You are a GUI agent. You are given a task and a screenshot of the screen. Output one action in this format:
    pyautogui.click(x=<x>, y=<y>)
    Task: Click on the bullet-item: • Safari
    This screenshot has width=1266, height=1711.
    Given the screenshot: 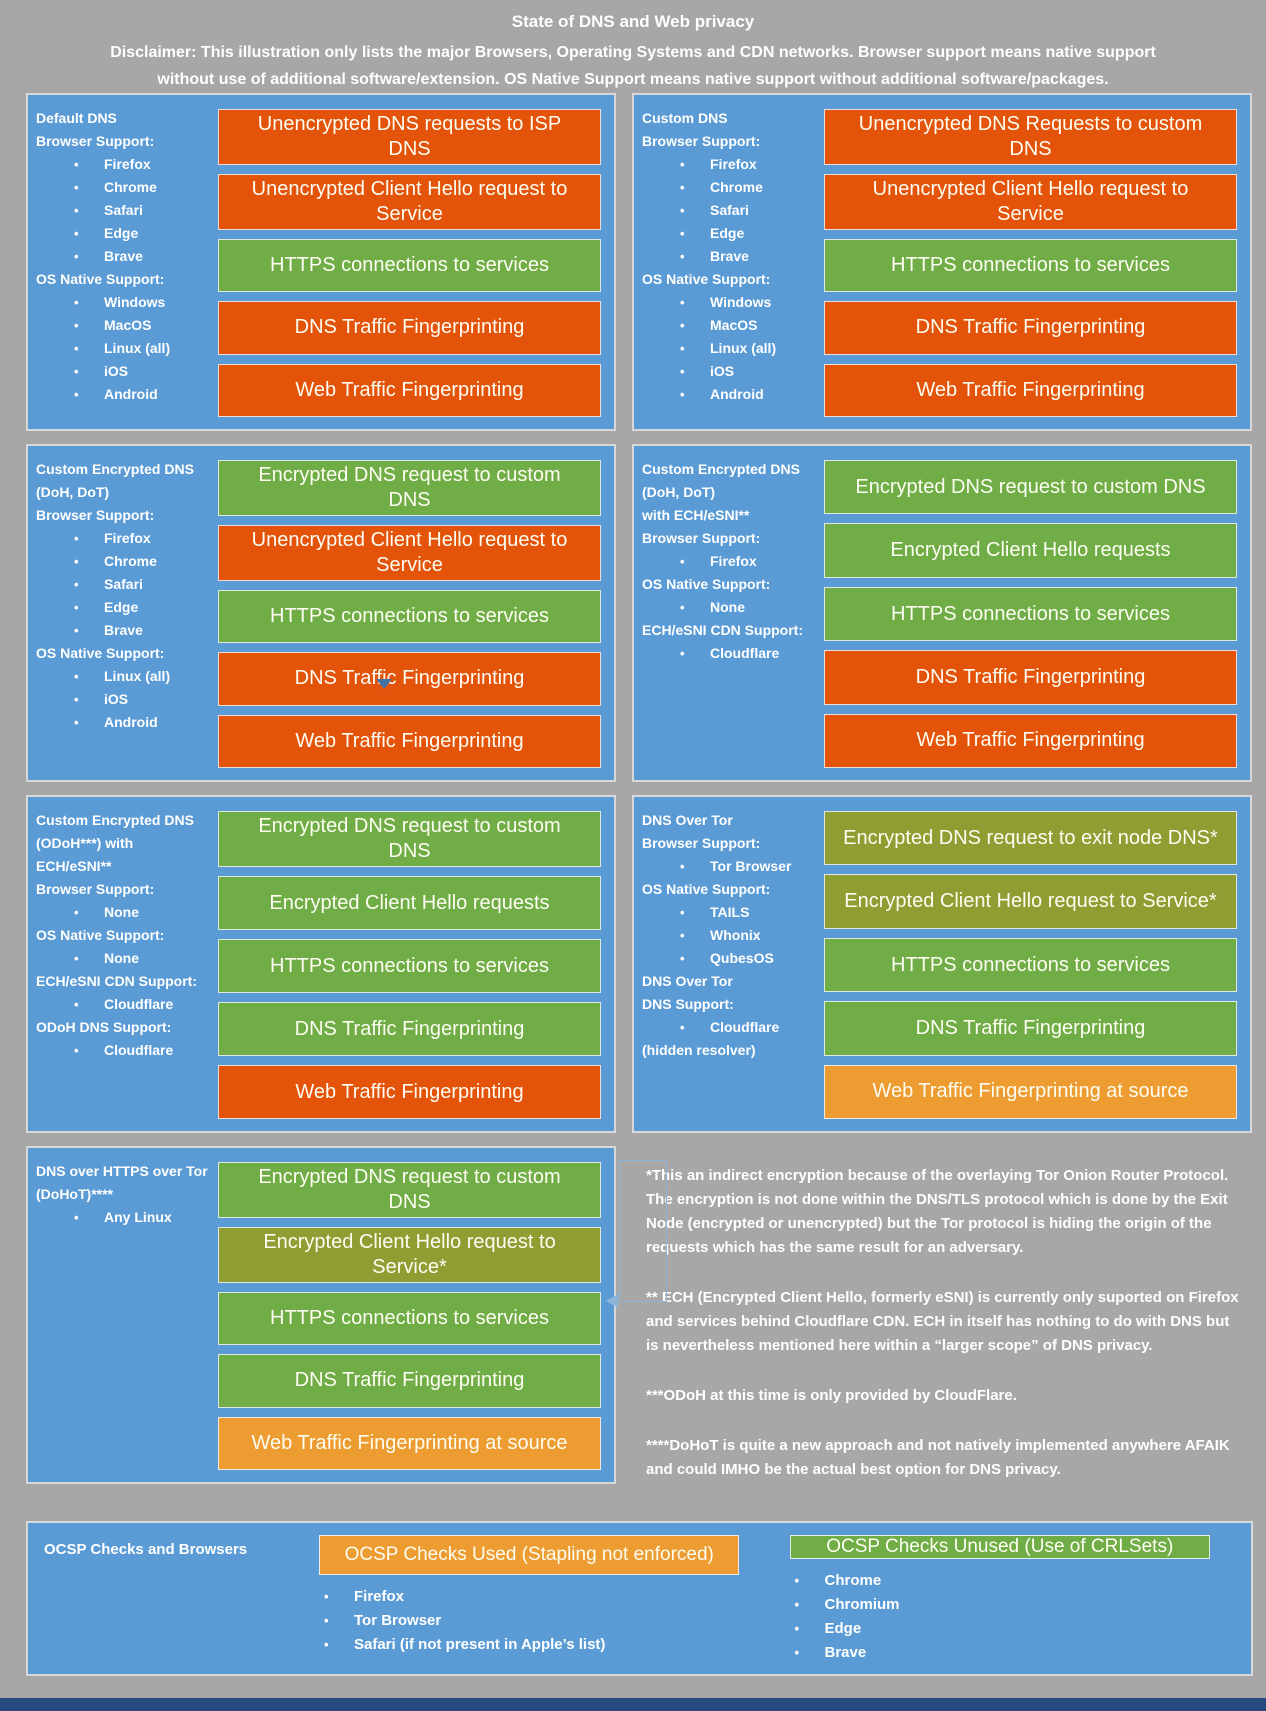 What is the action you would take?
    pyautogui.click(x=127, y=210)
    